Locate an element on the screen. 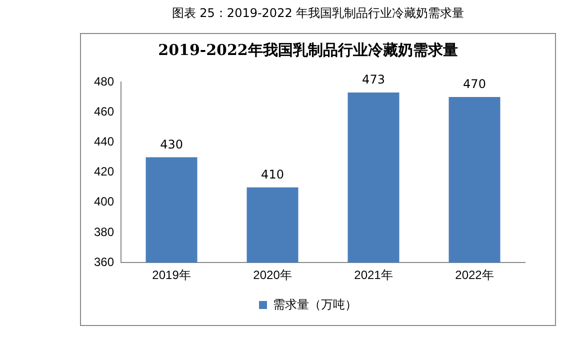 This screenshot has width=586, height=337. x-tick-label: 2021年 is located at coordinates (373, 275).